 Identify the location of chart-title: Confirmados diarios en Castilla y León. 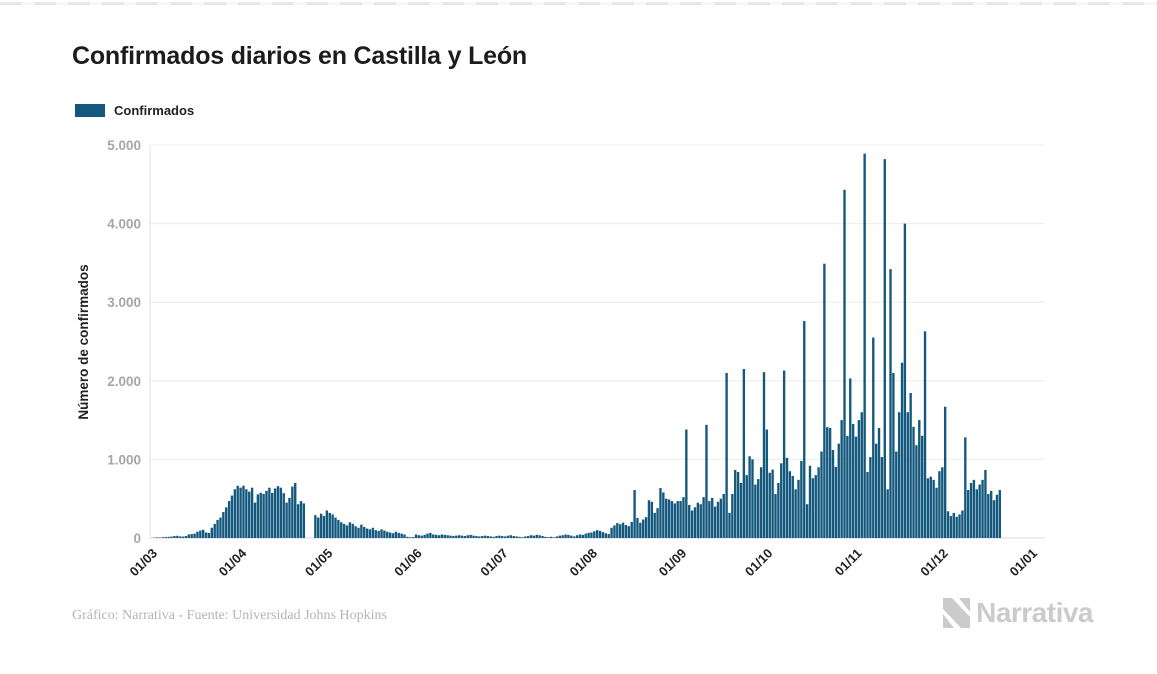
(299, 56).